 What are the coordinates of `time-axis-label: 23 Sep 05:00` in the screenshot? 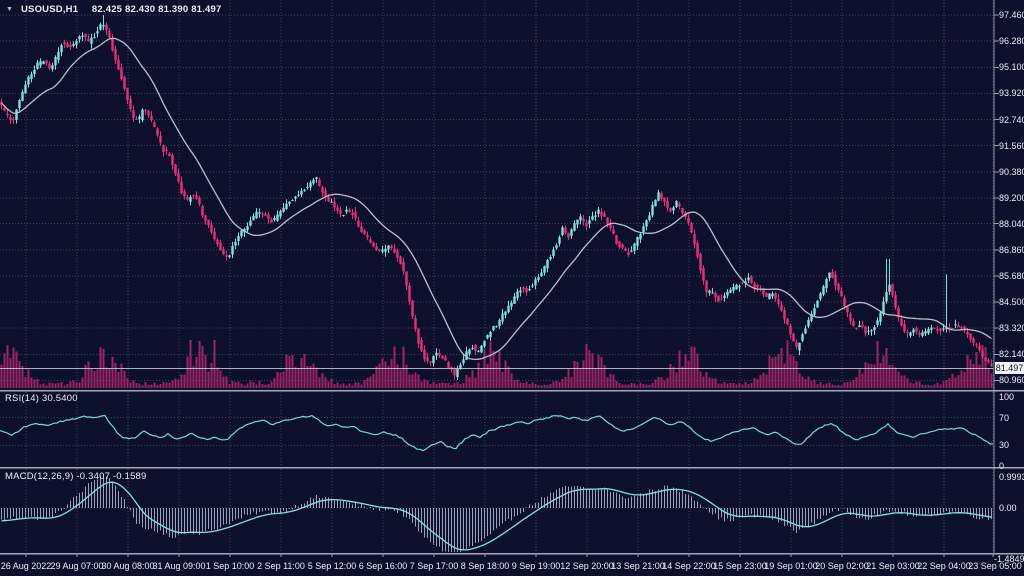 It's located at (995, 566).